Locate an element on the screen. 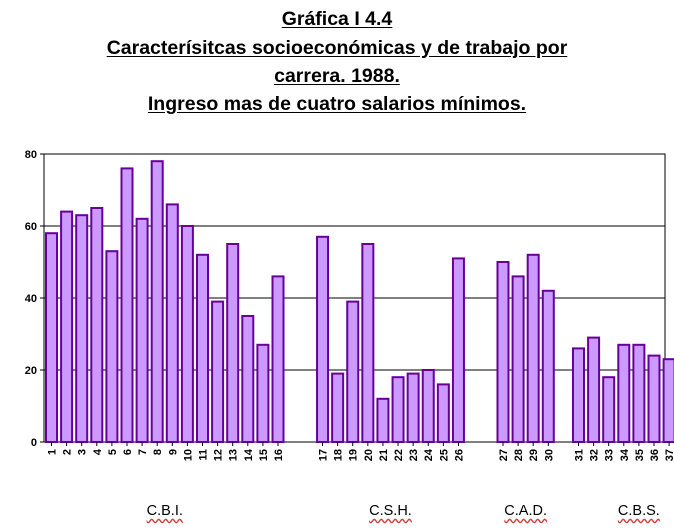 This screenshot has width=674, height=529. x-tick-label: 17 is located at coordinates (324, 455).